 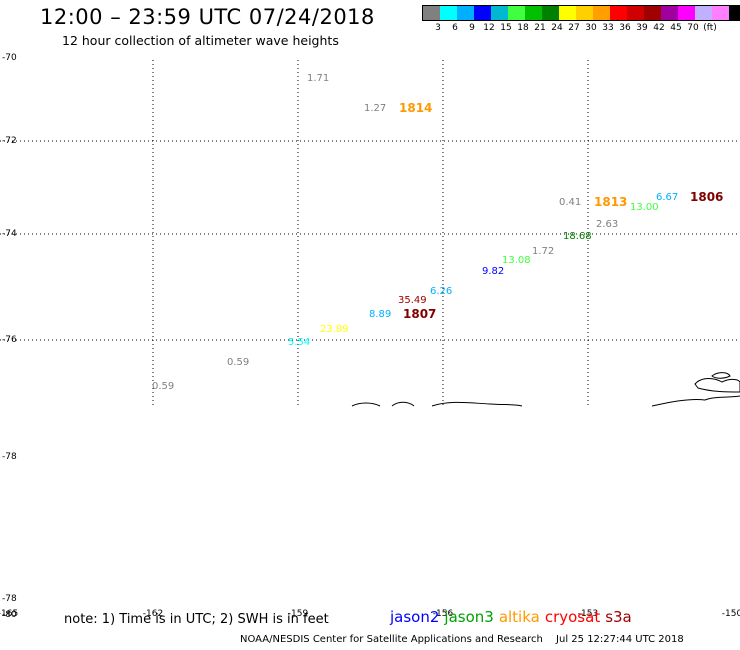 What do you see at coordinates (607, 224) in the screenshot?
I see `wave-height-value: 2.63` at bounding box center [607, 224].